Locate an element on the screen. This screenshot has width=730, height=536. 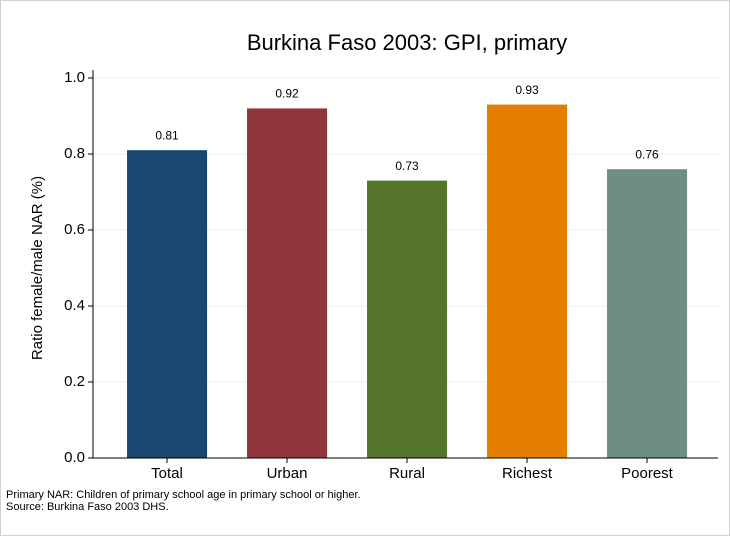
note: Source: Burkina Faso 2003 DHS. is located at coordinates (87, 507).